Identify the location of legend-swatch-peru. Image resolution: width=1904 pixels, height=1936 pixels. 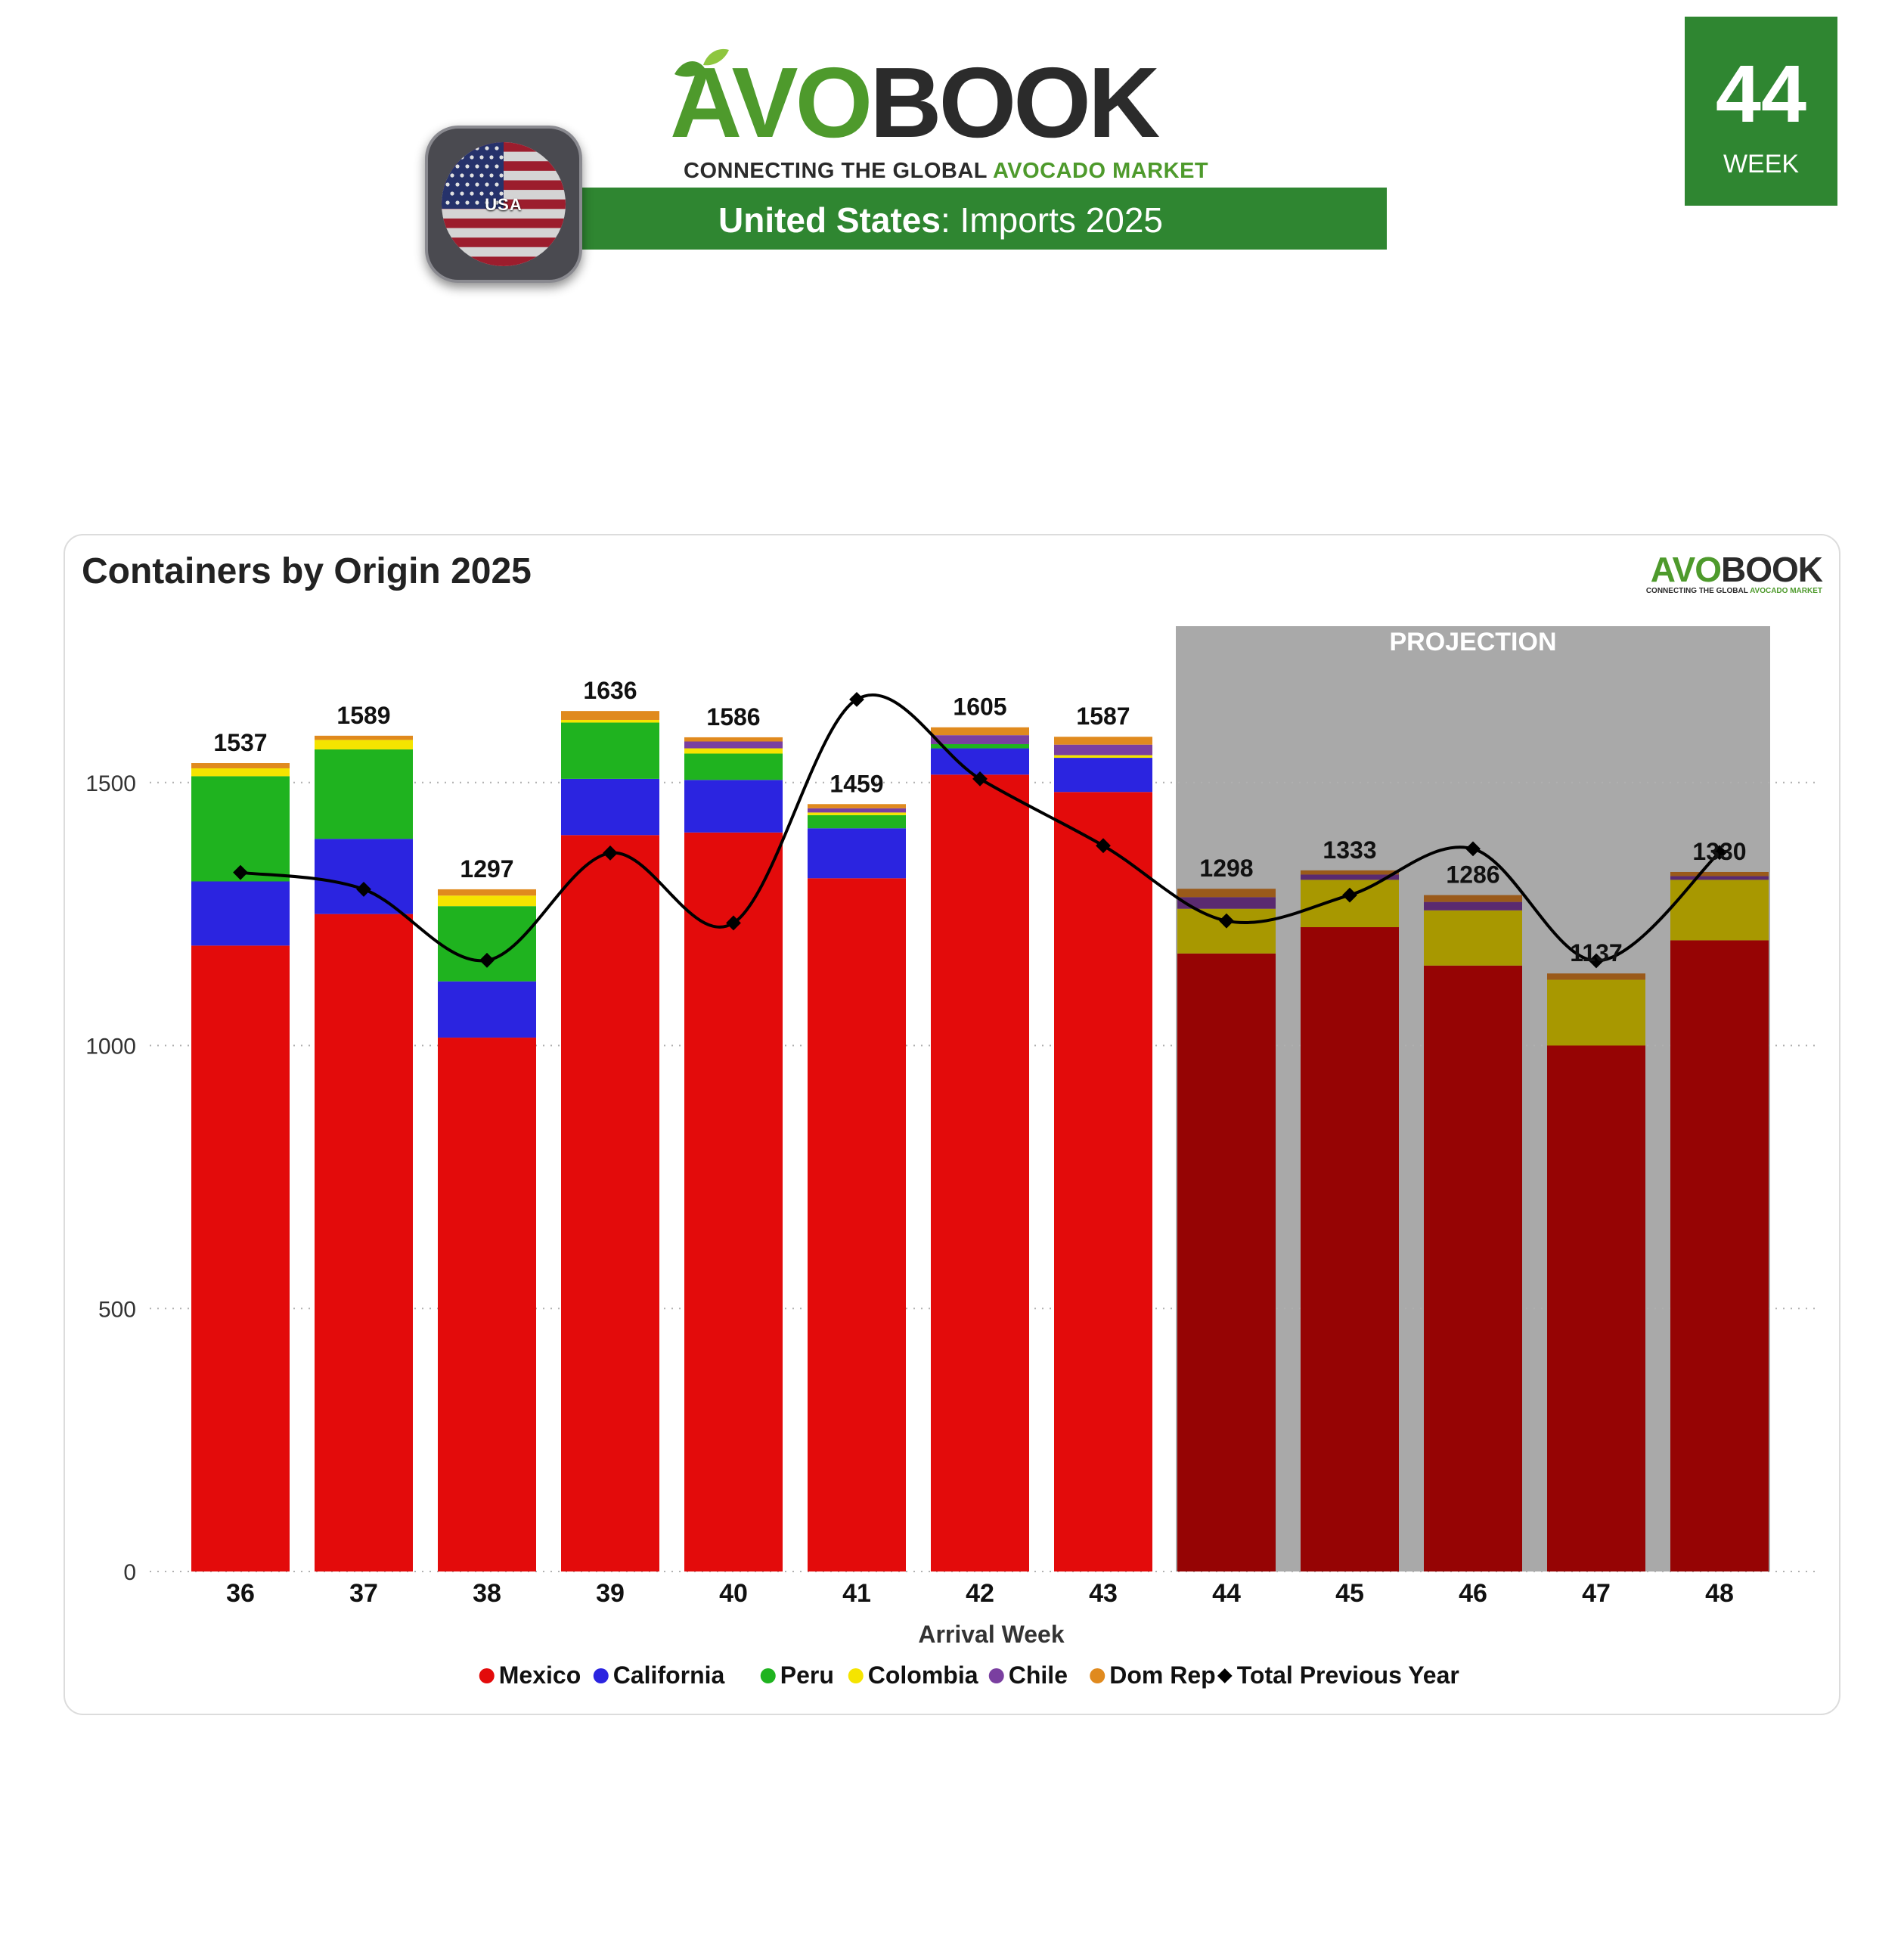
(768, 1676).